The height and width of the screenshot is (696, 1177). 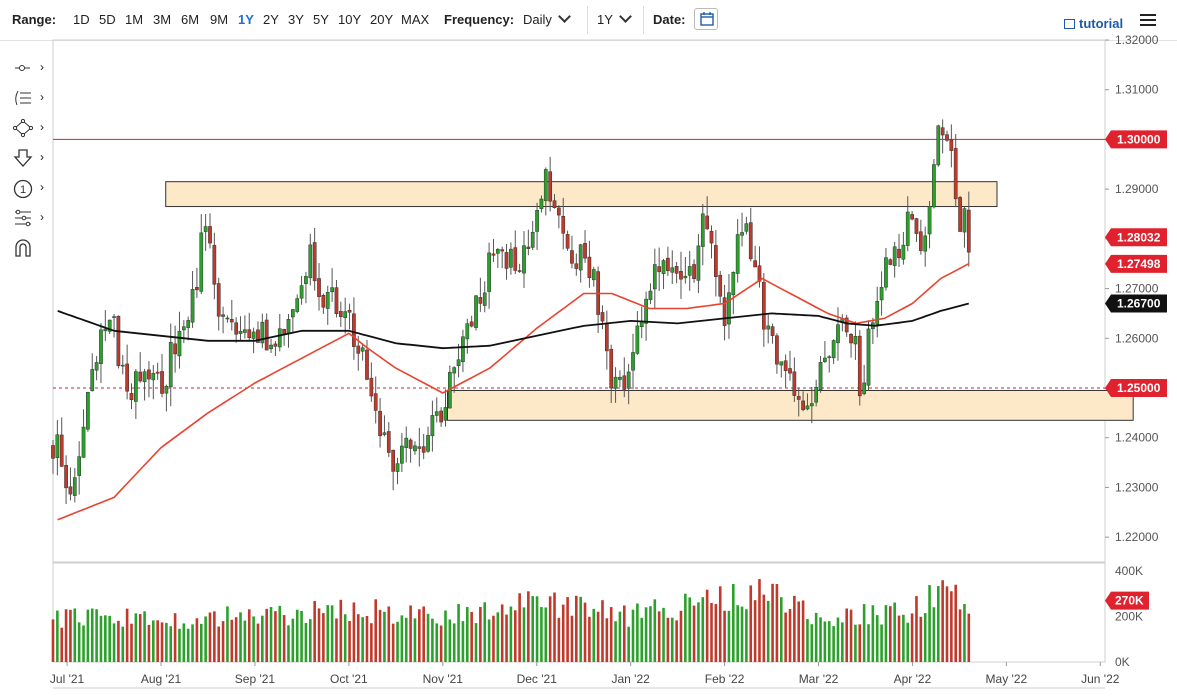 I want to click on film-icon, so click(x=1069, y=24).